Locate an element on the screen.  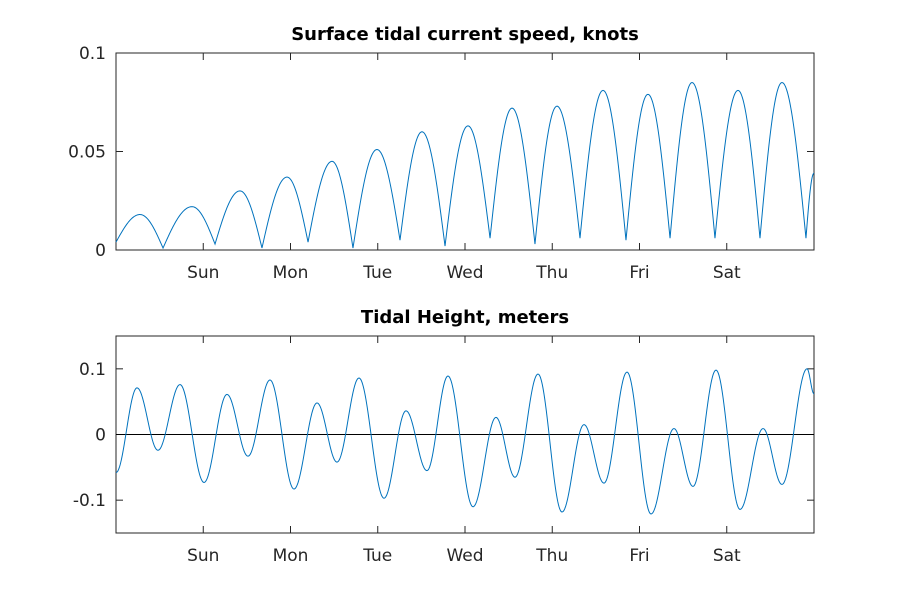
chart-title: Tidal Height, meters is located at coordinates (465, 317).